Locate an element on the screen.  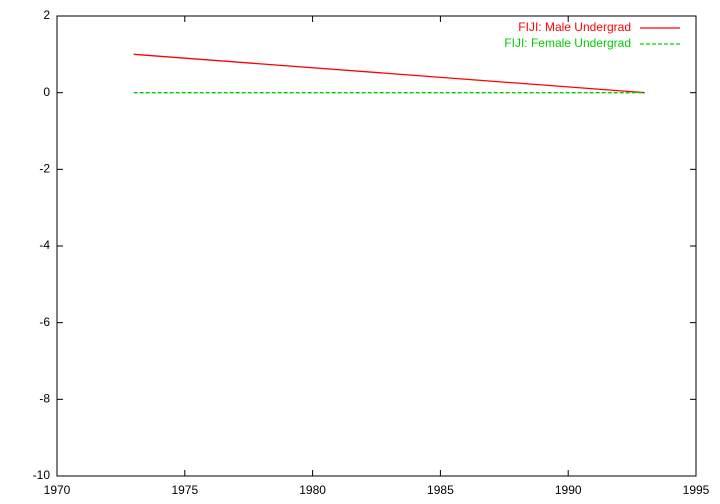
x-tick-label: 1975 is located at coordinates (184, 490).